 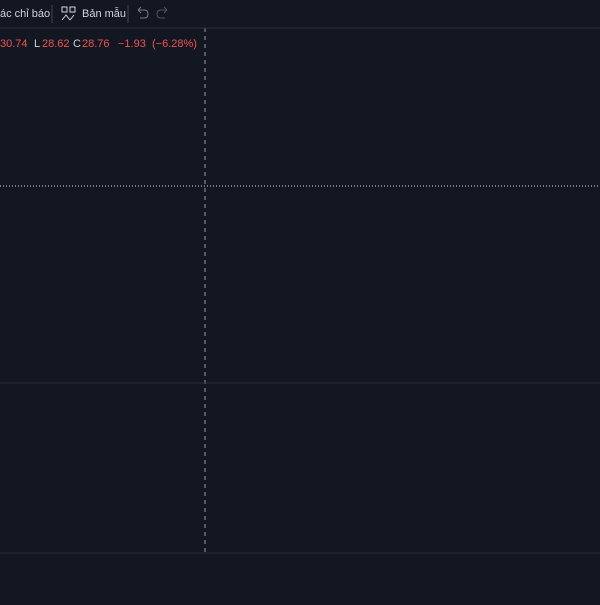 I want to click on undo, so click(x=143, y=12).